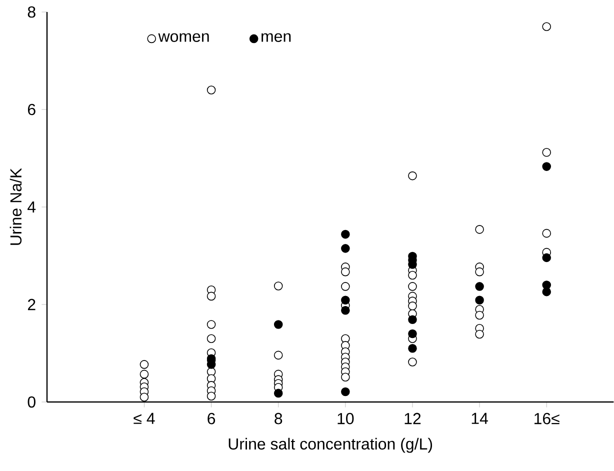  Describe the element at coordinates (278, 418) in the screenshot. I see `x-tick-label: 8` at that location.